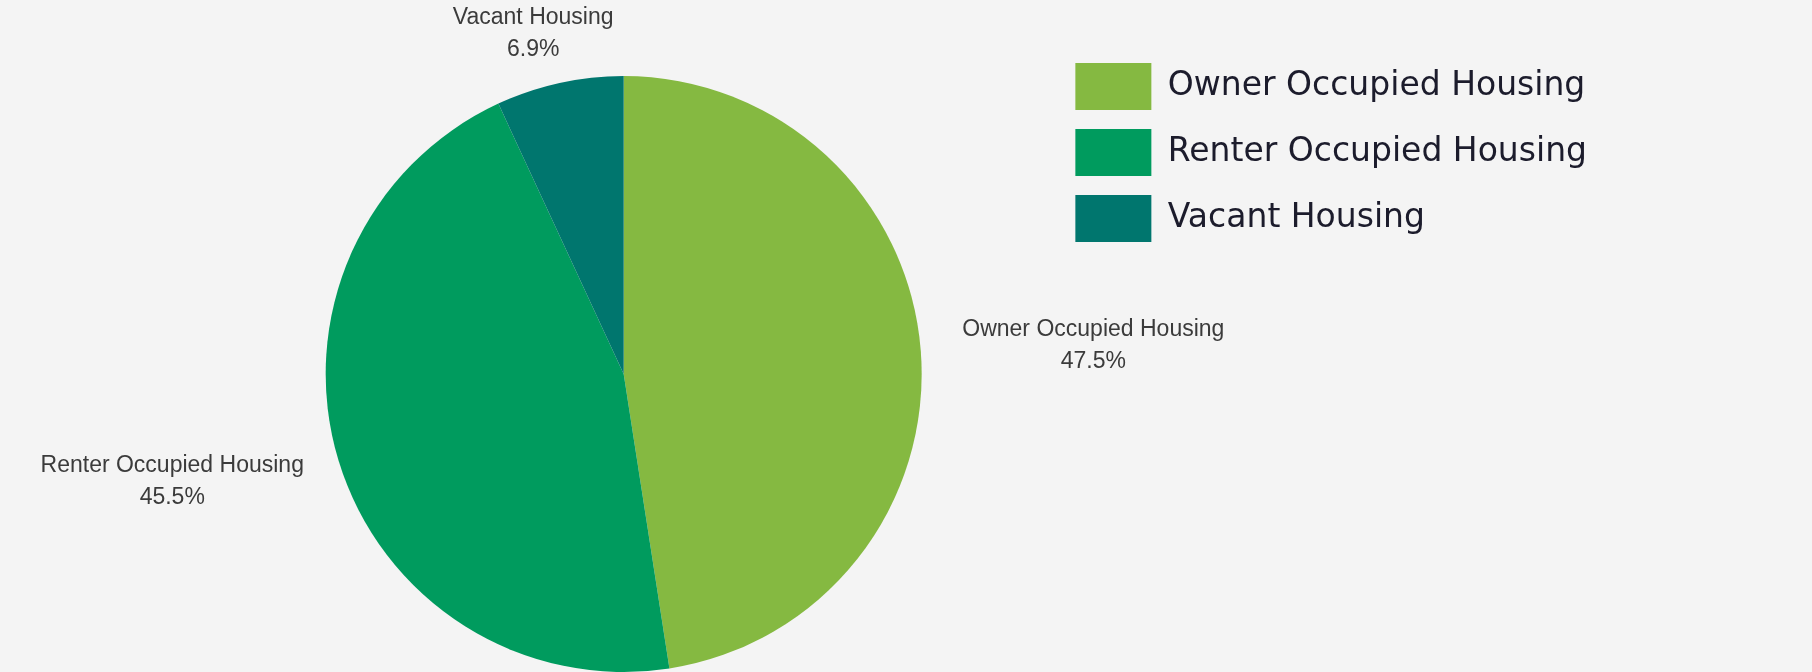 The height and width of the screenshot is (672, 1812). Describe the element at coordinates (1093, 359) in the screenshot. I see `data-label: 47.5%` at that location.